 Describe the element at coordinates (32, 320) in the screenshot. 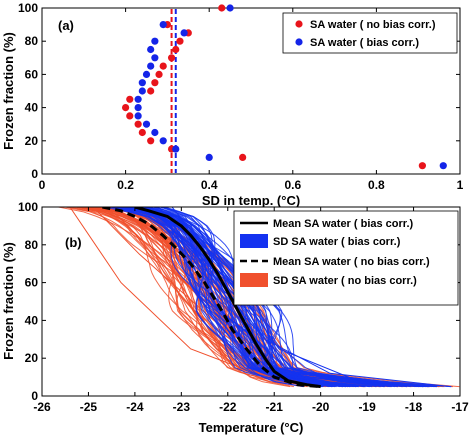

I see `panel-b-y-tick-label: 40` at that location.